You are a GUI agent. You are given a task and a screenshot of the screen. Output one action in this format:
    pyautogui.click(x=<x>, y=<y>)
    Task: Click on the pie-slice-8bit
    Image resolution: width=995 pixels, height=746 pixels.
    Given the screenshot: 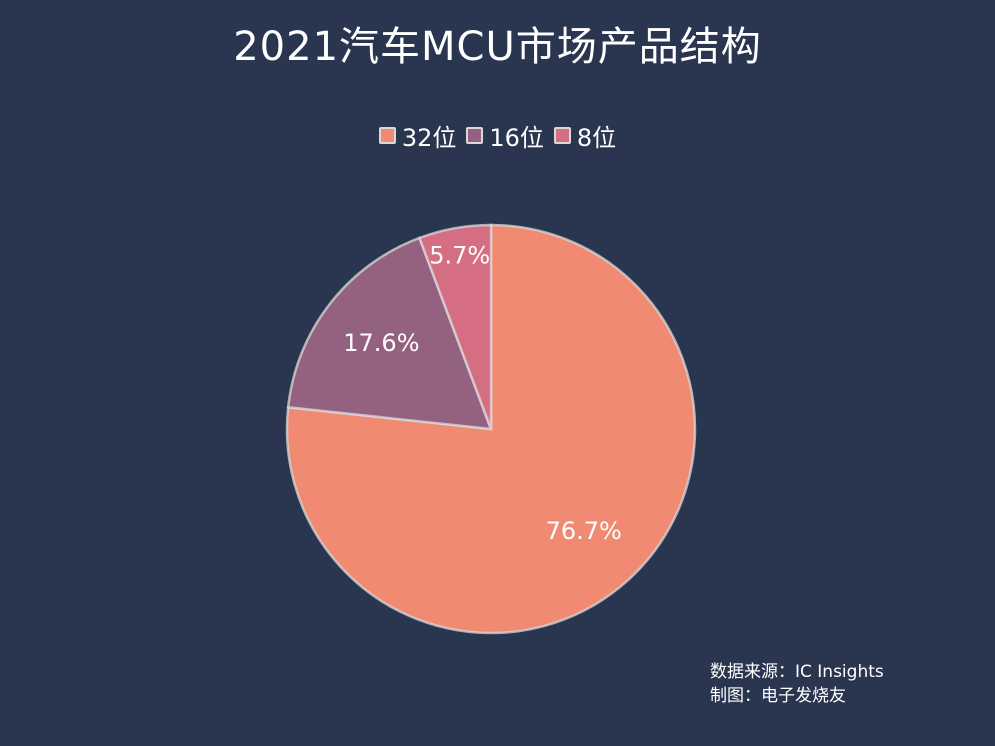 What is the action you would take?
    pyautogui.click(x=455, y=326)
    